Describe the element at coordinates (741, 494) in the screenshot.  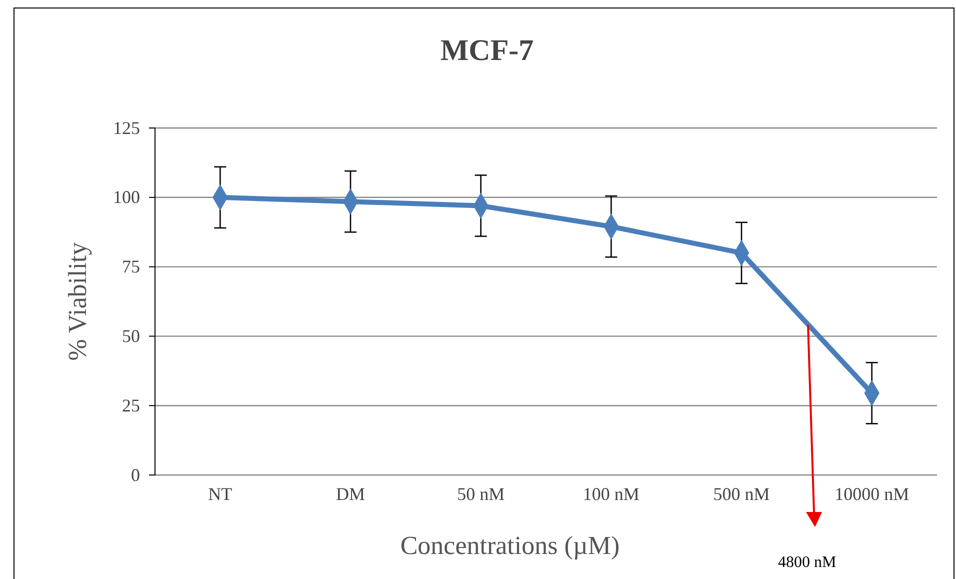
I see `x-tick-label: 500 nM` at that location.